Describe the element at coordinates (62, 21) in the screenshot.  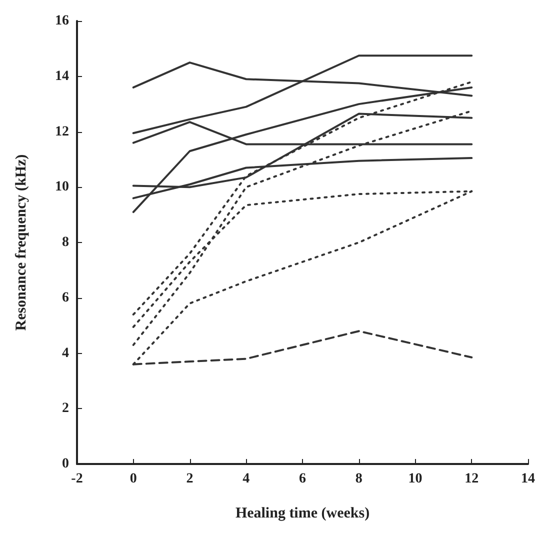
I see `y-tick-label: 16` at that location.